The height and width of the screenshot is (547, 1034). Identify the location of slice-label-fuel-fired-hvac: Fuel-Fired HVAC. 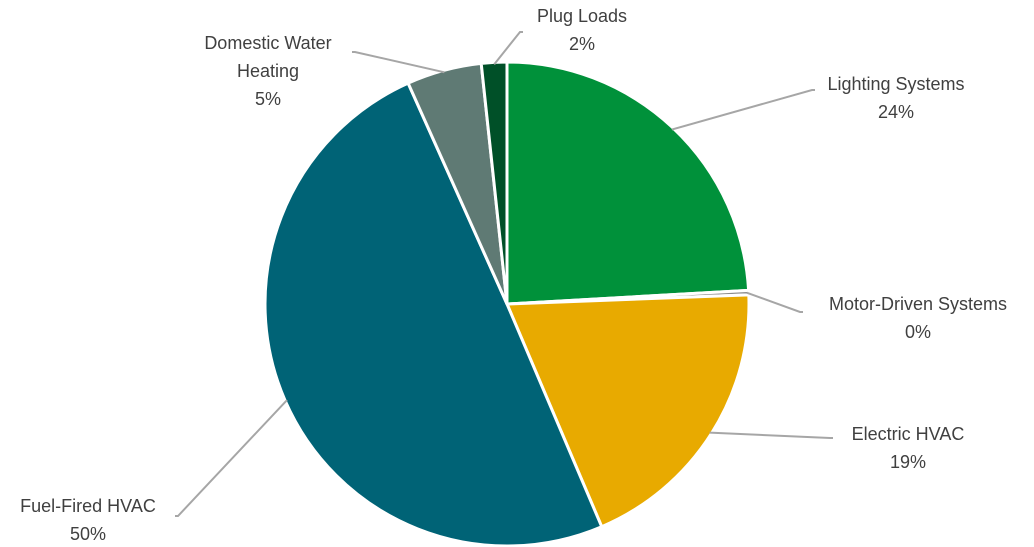
(88, 506).